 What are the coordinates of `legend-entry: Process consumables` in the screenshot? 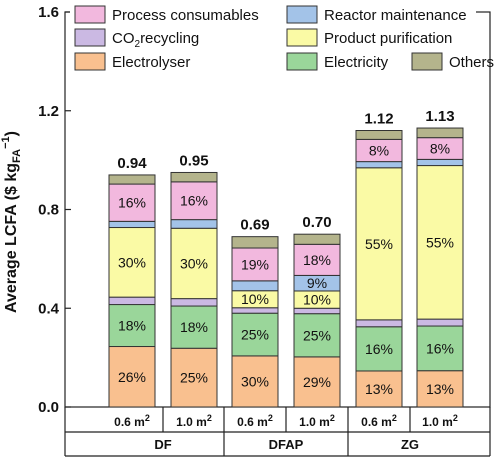 It's located at (166, 14).